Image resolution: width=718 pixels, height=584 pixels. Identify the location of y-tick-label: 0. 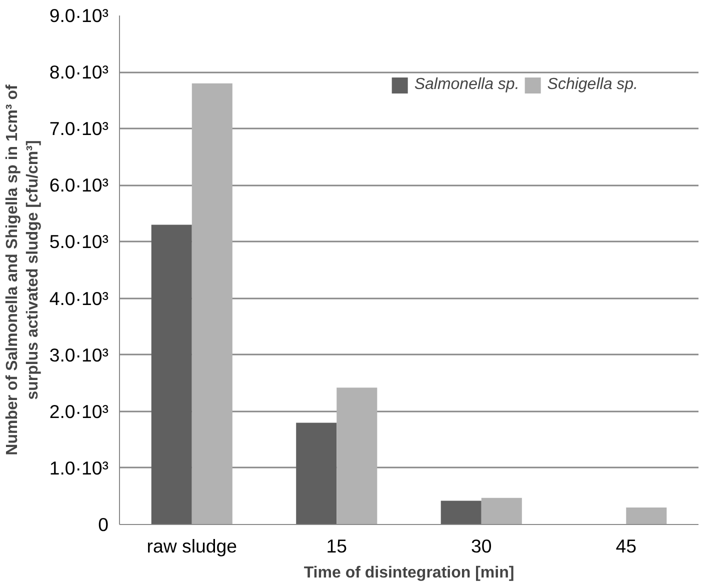
(103, 524).